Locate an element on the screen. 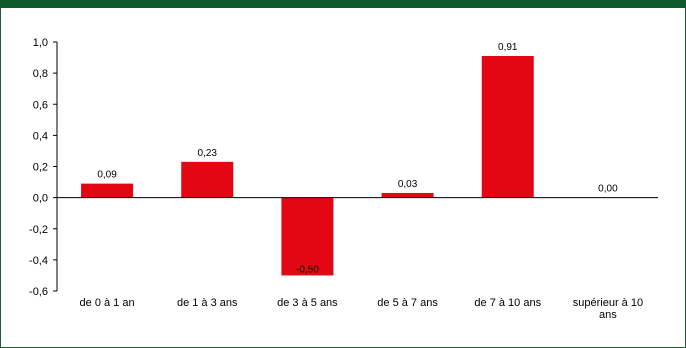 This screenshot has width=686, height=348. y-axis: 1,0 0,8 0,6 0,4 0,2 0,0 -0,2 -0,4 -0,6 is located at coordinates (43, 167).